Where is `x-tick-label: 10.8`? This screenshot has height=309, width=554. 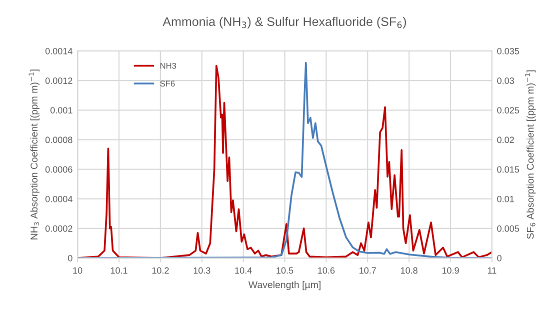 x-tick-label: 10.8 is located at coordinates (409, 270).